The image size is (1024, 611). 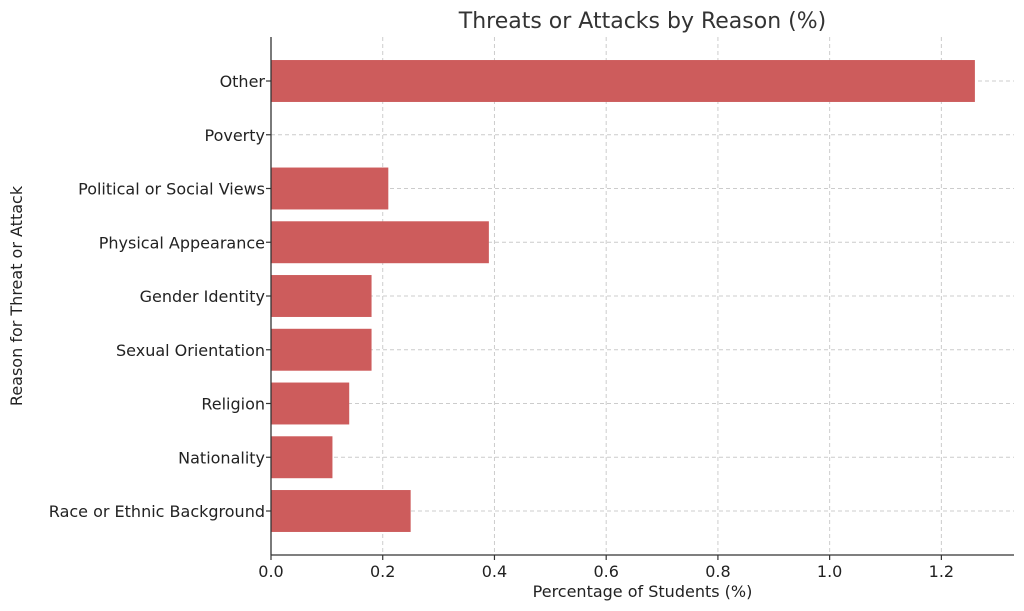 I want to click on bar-race-or-ethnic-background, so click(x=341, y=511).